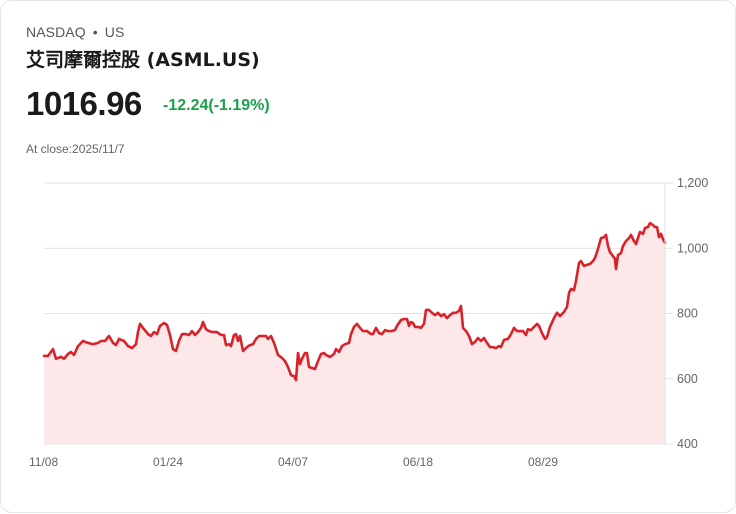 The image size is (736, 514). Describe the element at coordinates (692, 248) in the screenshot. I see `y-tick-label: 1,000` at that location.